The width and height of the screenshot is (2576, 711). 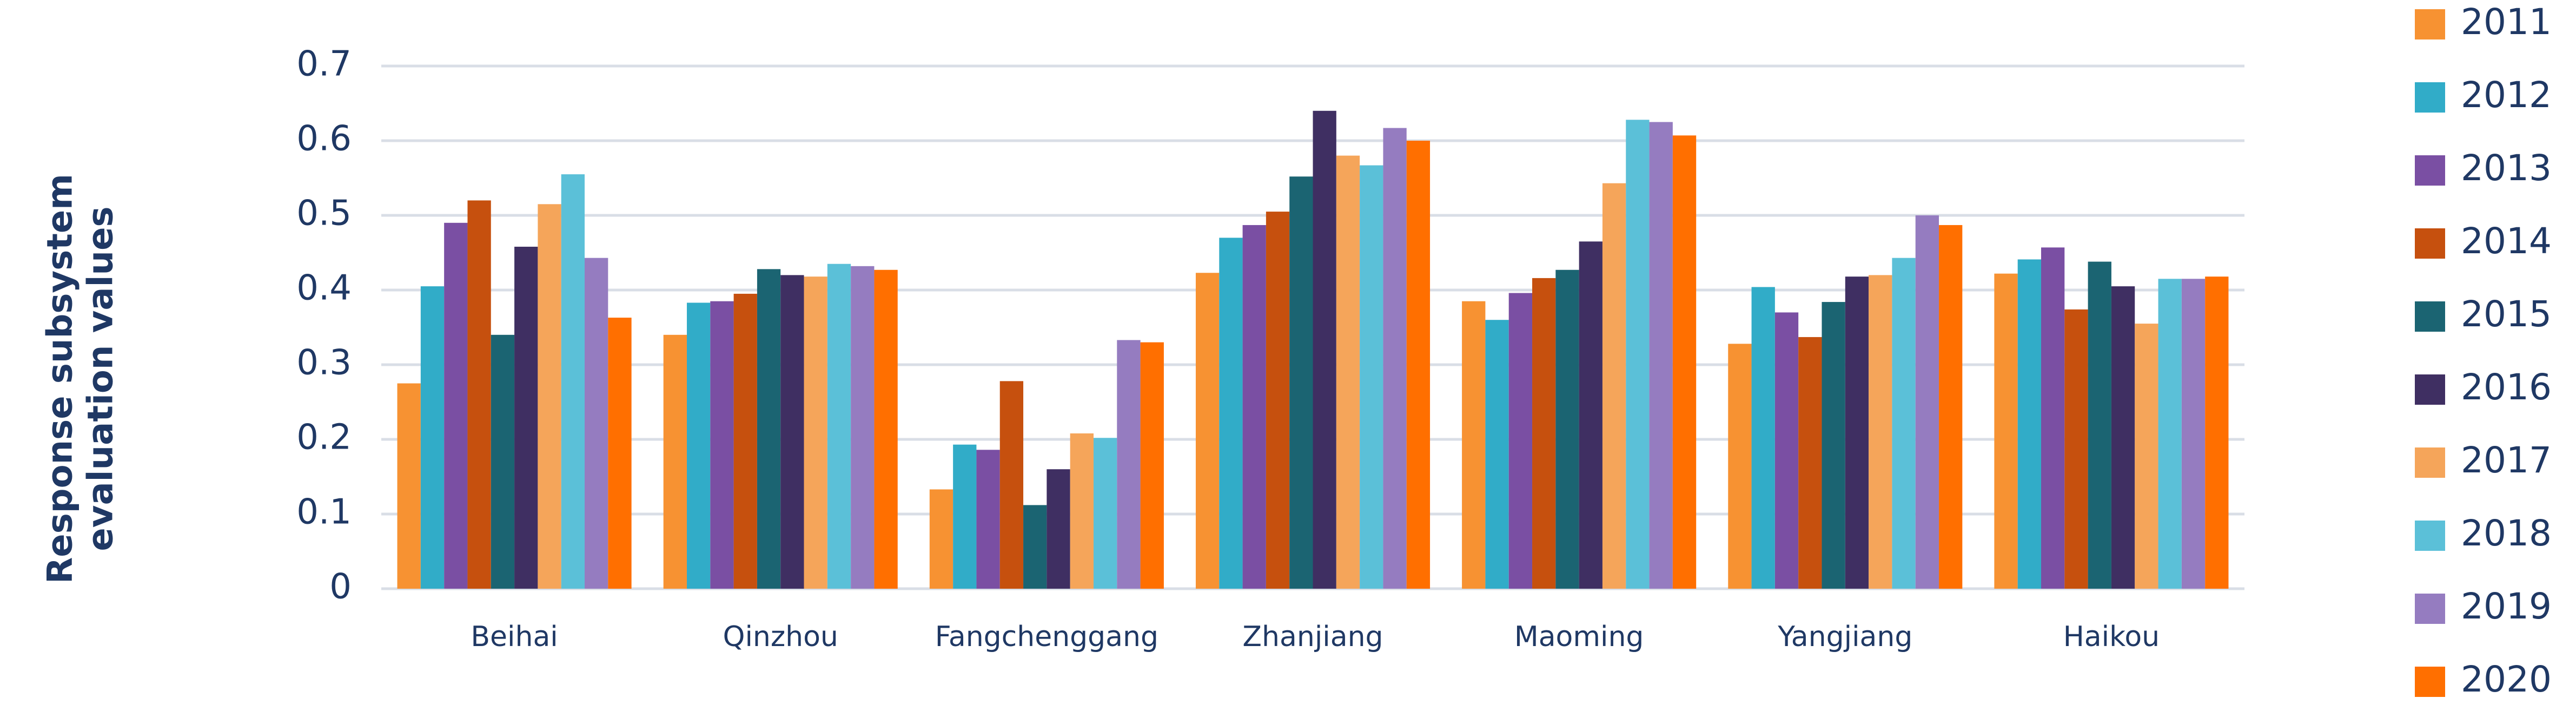 What do you see at coordinates (324, 512) in the screenshot?
I see `y-tick-label: 0.1` at bounding box center [324, 512].